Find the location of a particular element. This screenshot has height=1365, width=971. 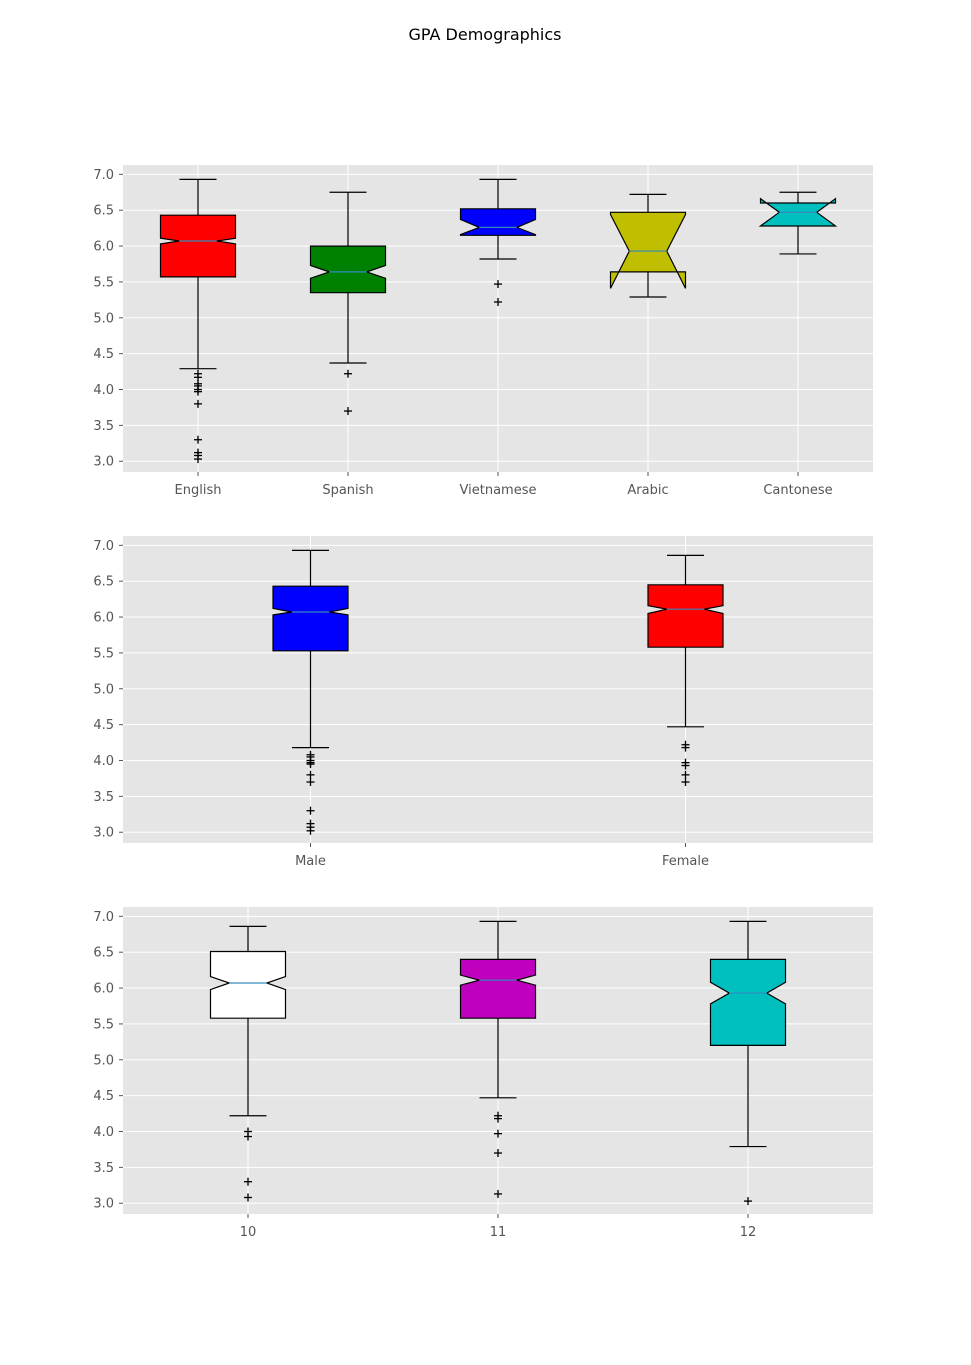

x-tick-label: Vietnamese is located at coordinates (498, 490).